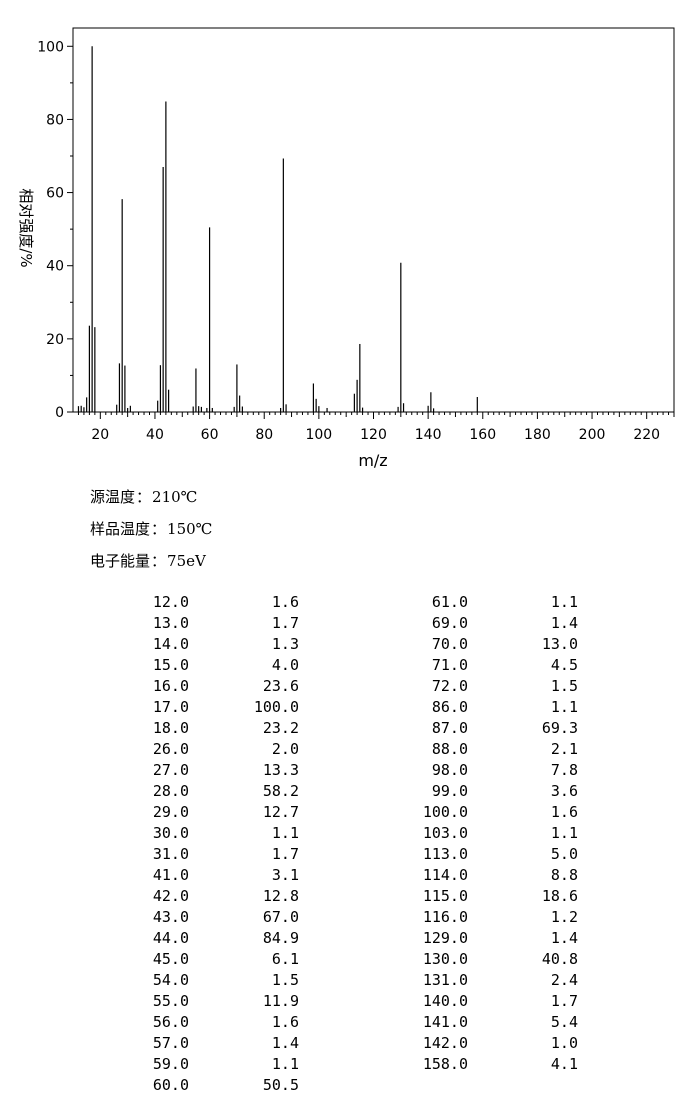 The image size is (696, 1106). I want to click on mz-cell: 27.0, so click(170, 770).